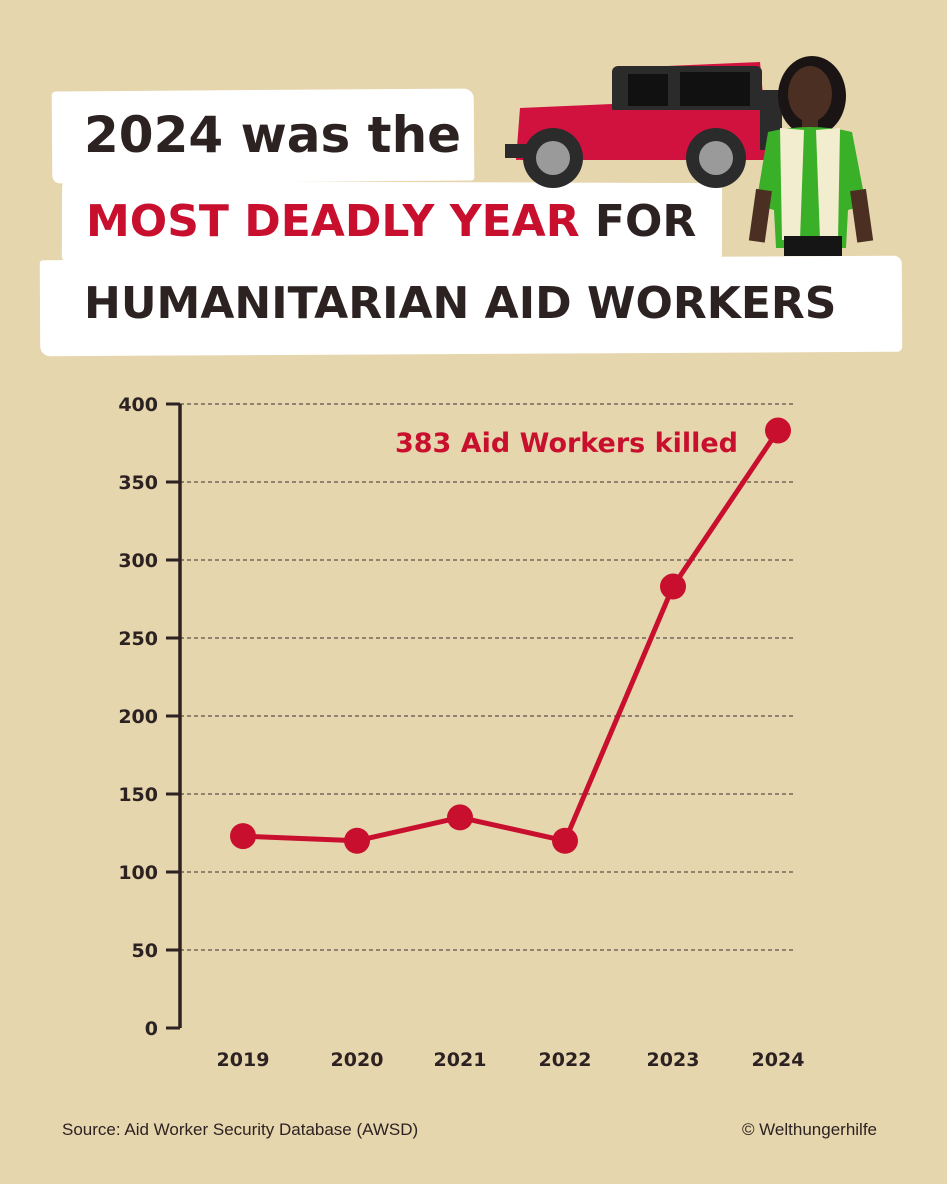 The height and width of the screenshot is (1184, 947). What do you see at coordinates (357, 1060) in the screenshot?
I see `x-tick-label: 2020` at bounding box center [357, 1060].